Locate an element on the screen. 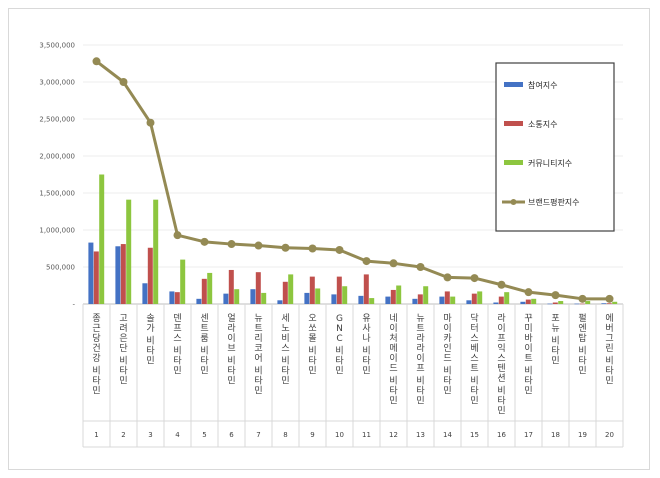 This screenshot has width=660, height=478. legend-label: 참여지수 is located at coordinates (542, 85).